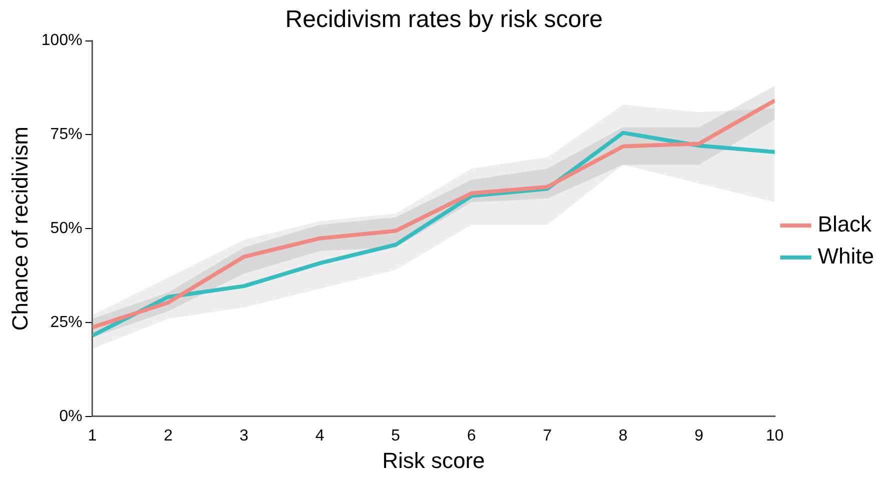  I want to click on y-tick-label: 100%, so click(61, 41).